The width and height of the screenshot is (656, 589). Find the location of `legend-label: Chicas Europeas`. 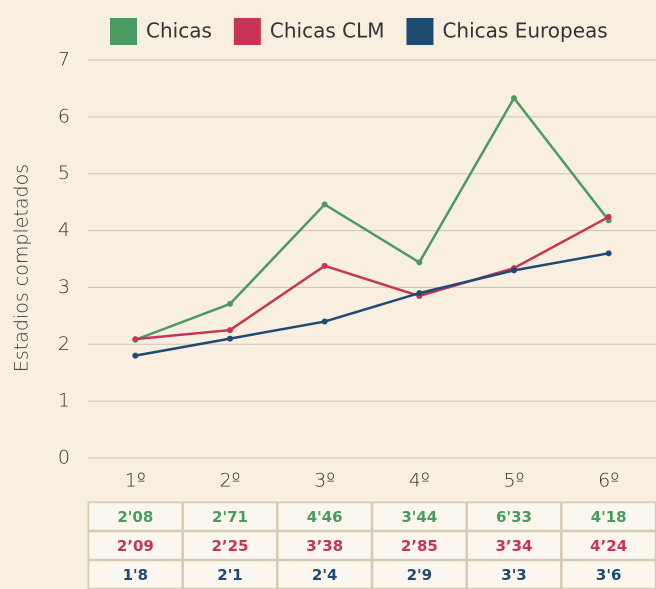

legend-label: Chicas Europeas is located at coordinates (524, 31).